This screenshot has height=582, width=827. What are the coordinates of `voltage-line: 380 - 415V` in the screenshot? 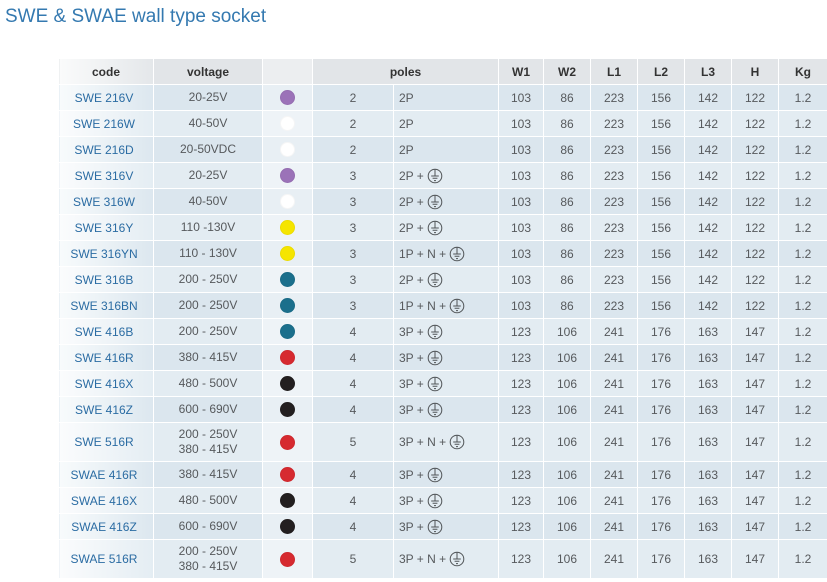 It's located at (208, 357).